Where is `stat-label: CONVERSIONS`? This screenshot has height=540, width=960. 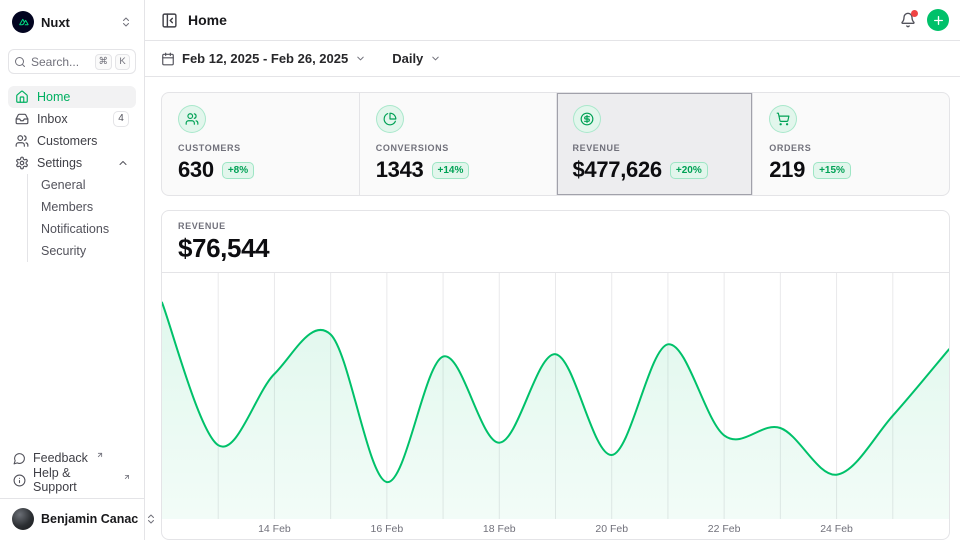 stat-label: CONVERSIONS is located at coordinates (412, 148).